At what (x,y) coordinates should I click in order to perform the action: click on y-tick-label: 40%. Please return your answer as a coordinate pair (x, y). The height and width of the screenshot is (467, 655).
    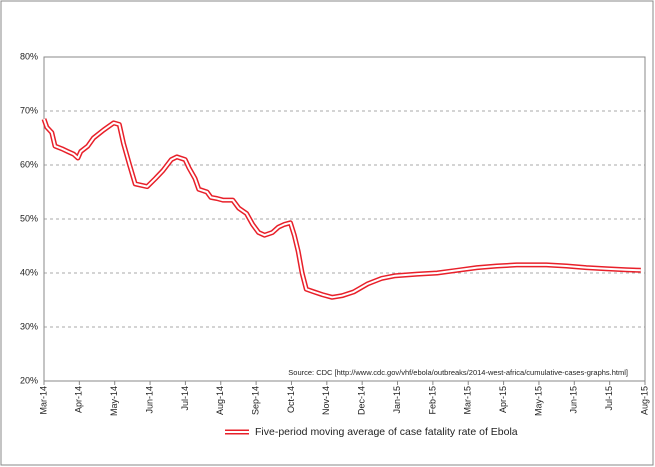
    Looking at the image, I should click on (29, 272).